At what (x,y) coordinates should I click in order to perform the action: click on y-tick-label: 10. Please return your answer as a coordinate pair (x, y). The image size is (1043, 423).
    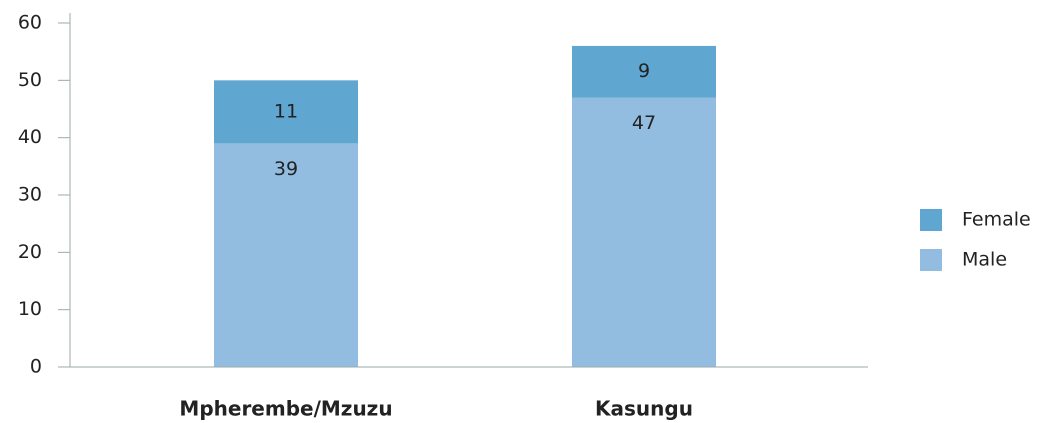
    Looking at the image, I should click on (30, 309).